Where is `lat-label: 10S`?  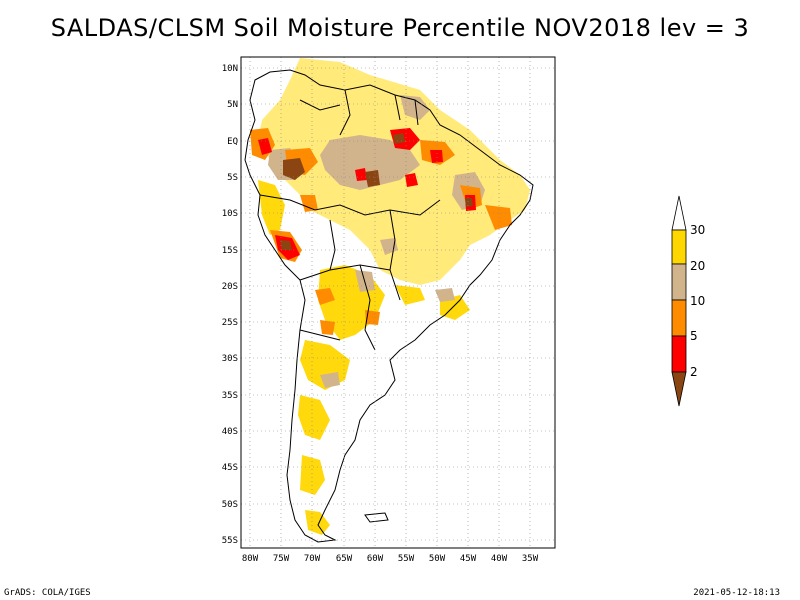
lat-label: 10S is located at coordinates (230, 214).